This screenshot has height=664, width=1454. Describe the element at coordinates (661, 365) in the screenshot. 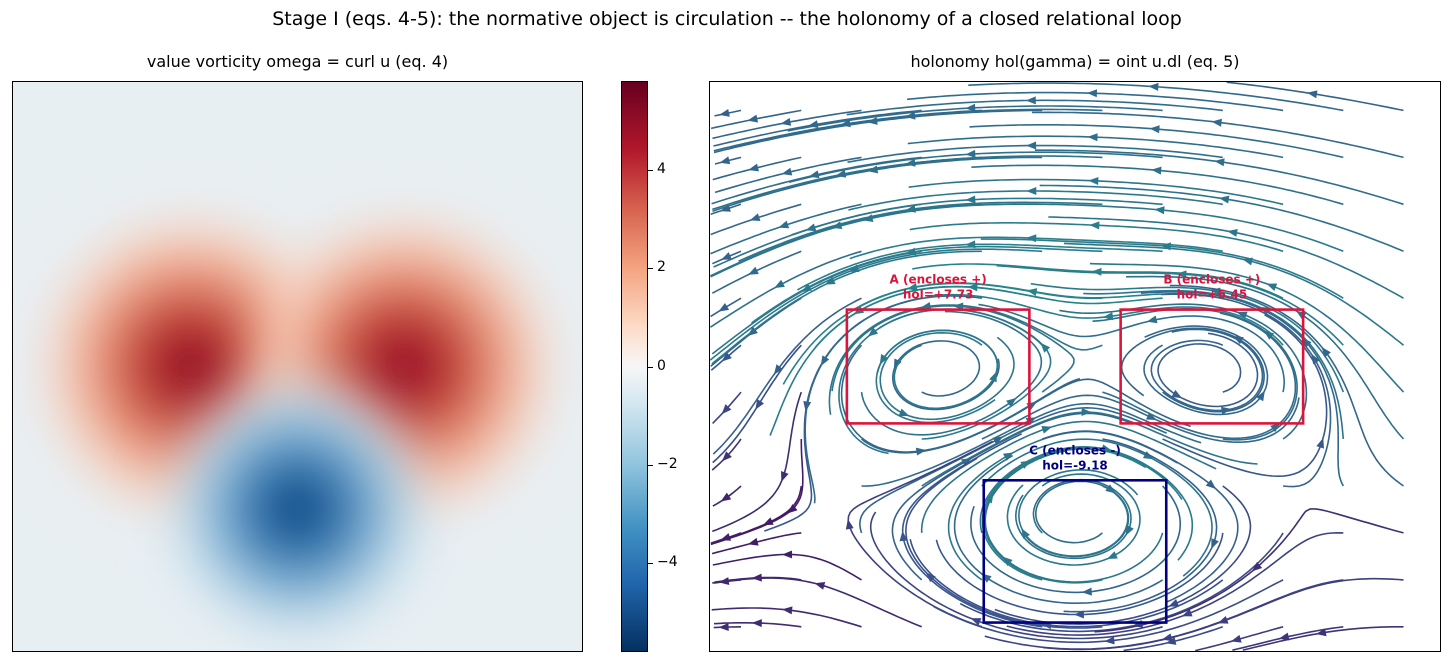

I see `colorbar-tick-label: 0` at that location.